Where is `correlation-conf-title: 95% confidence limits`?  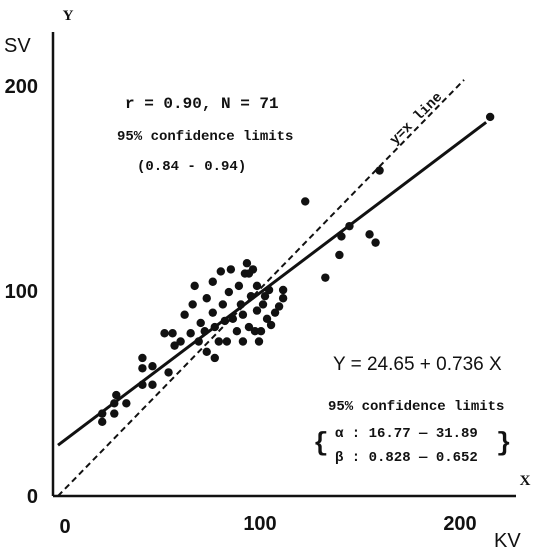
correlation-conf-title: 95% confidence limits is located at coordinates (205, 137).